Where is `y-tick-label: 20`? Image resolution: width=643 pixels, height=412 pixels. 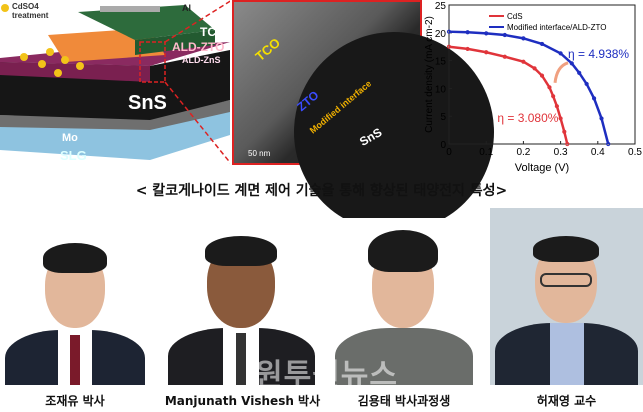 y-tick-label: 20 is located at coordinates (441, 34).